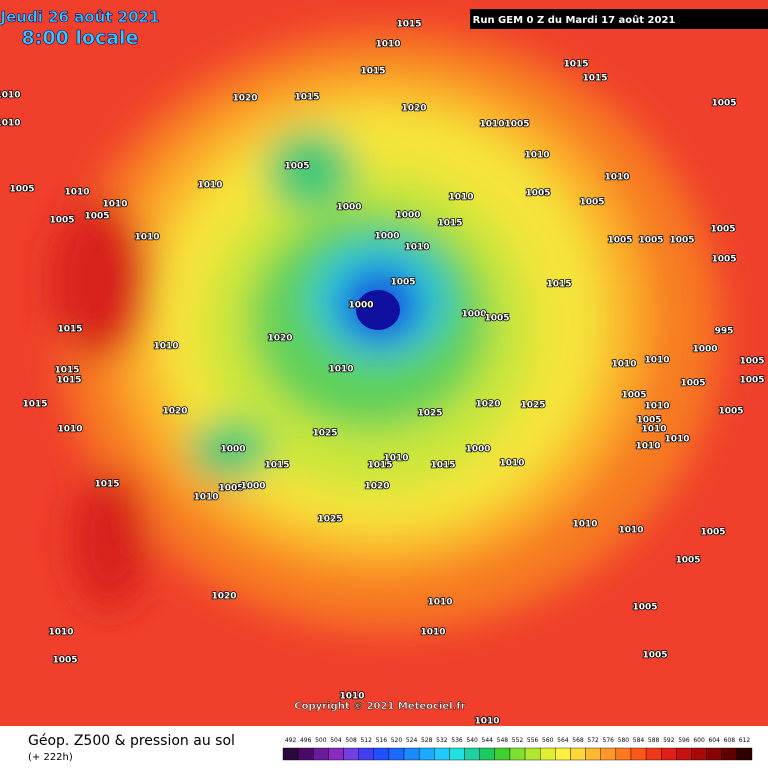 The height and width of the screenshot is (768, 768). I want to click on scale-label: 596, so click(684, 740).